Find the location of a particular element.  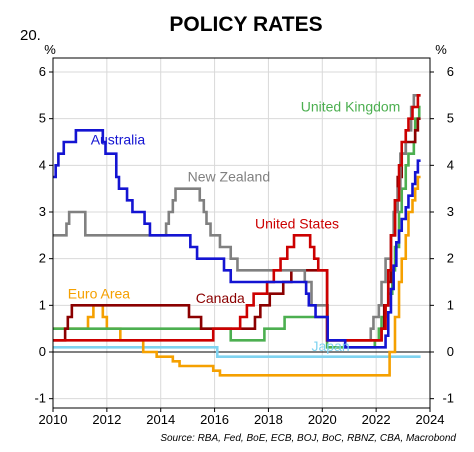

series-label-united-kingdom: United Kingdom is located at coordinates (351, 107).